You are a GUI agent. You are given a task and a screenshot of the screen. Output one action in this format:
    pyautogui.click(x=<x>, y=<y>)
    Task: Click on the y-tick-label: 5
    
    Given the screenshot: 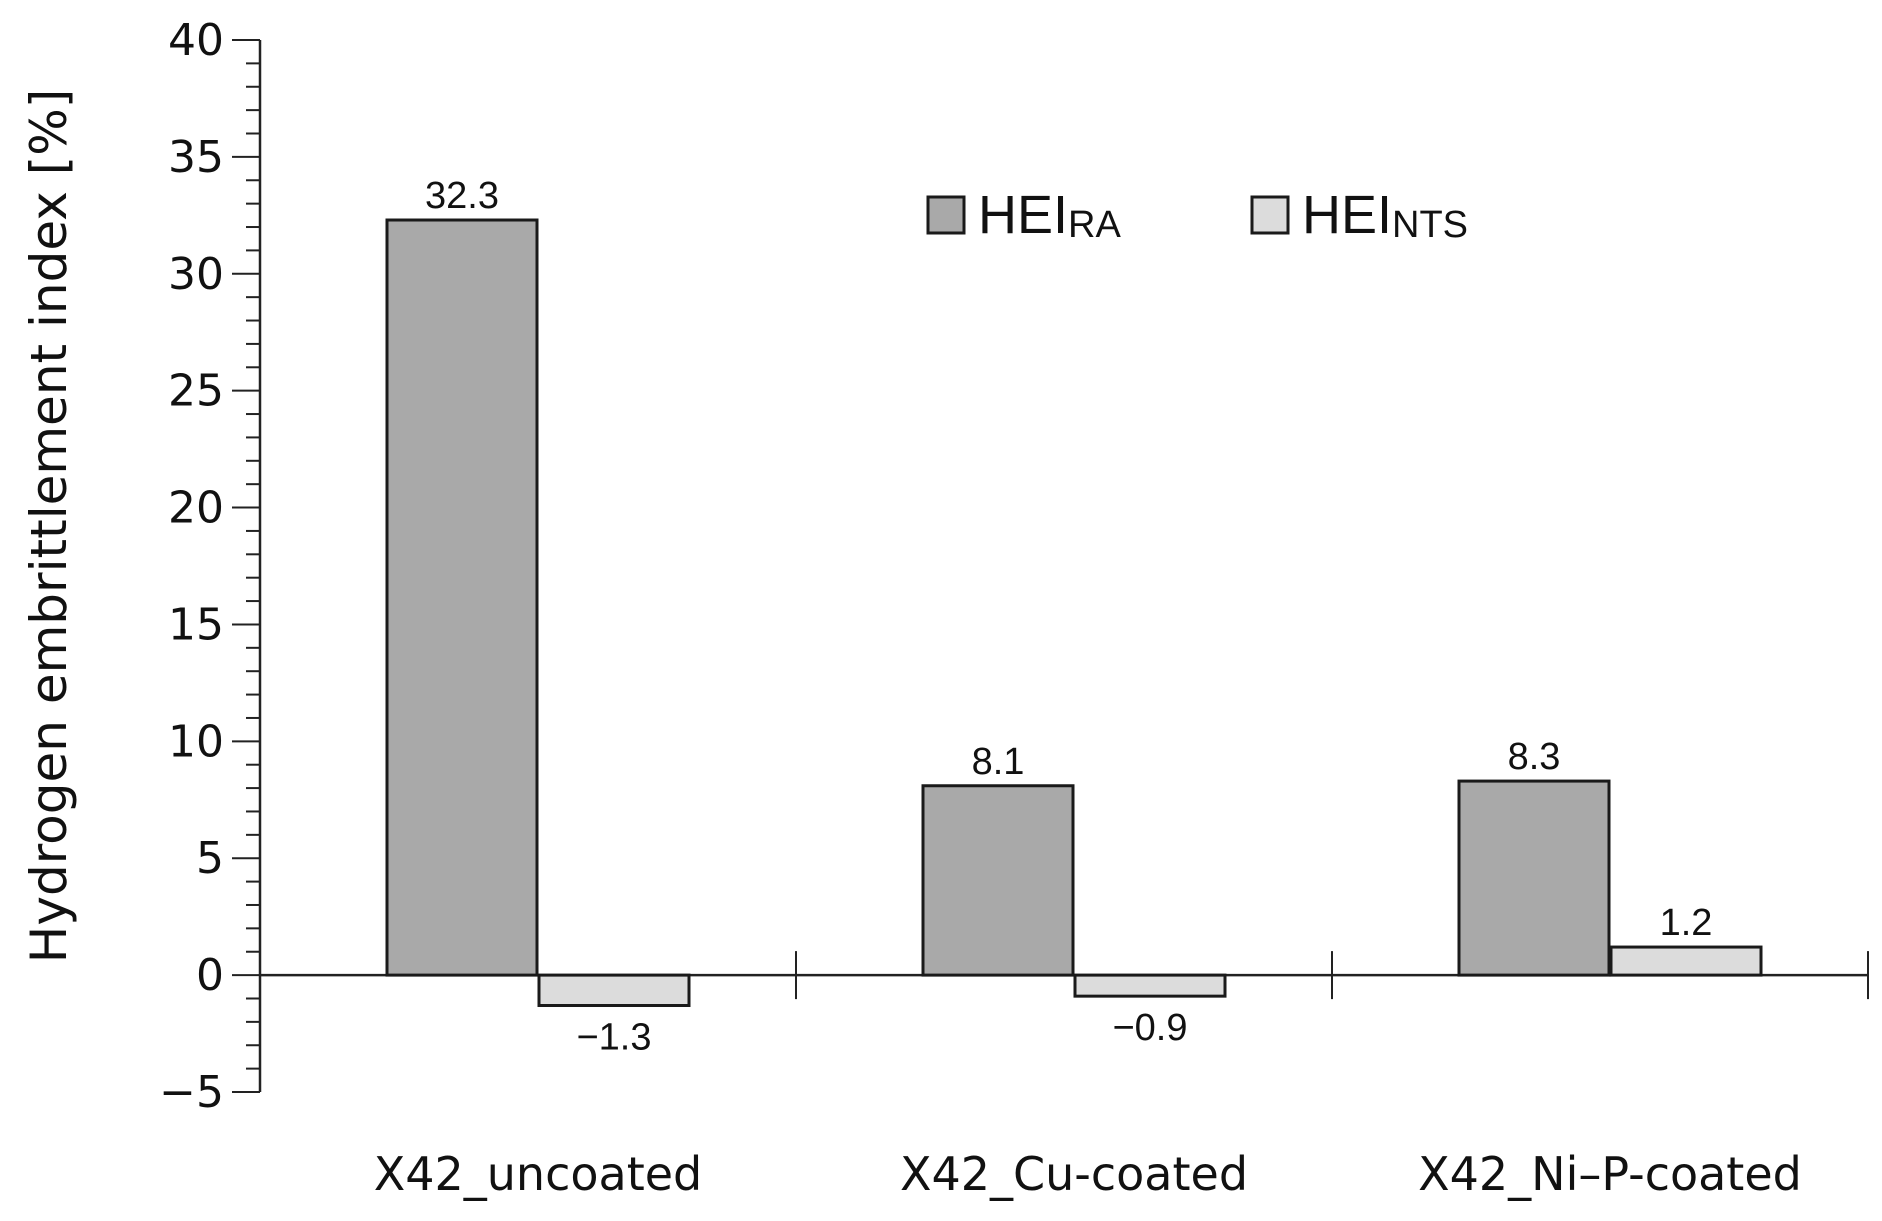 What is the action you would take?
    pyautogui.click(x=210, y=858)
    